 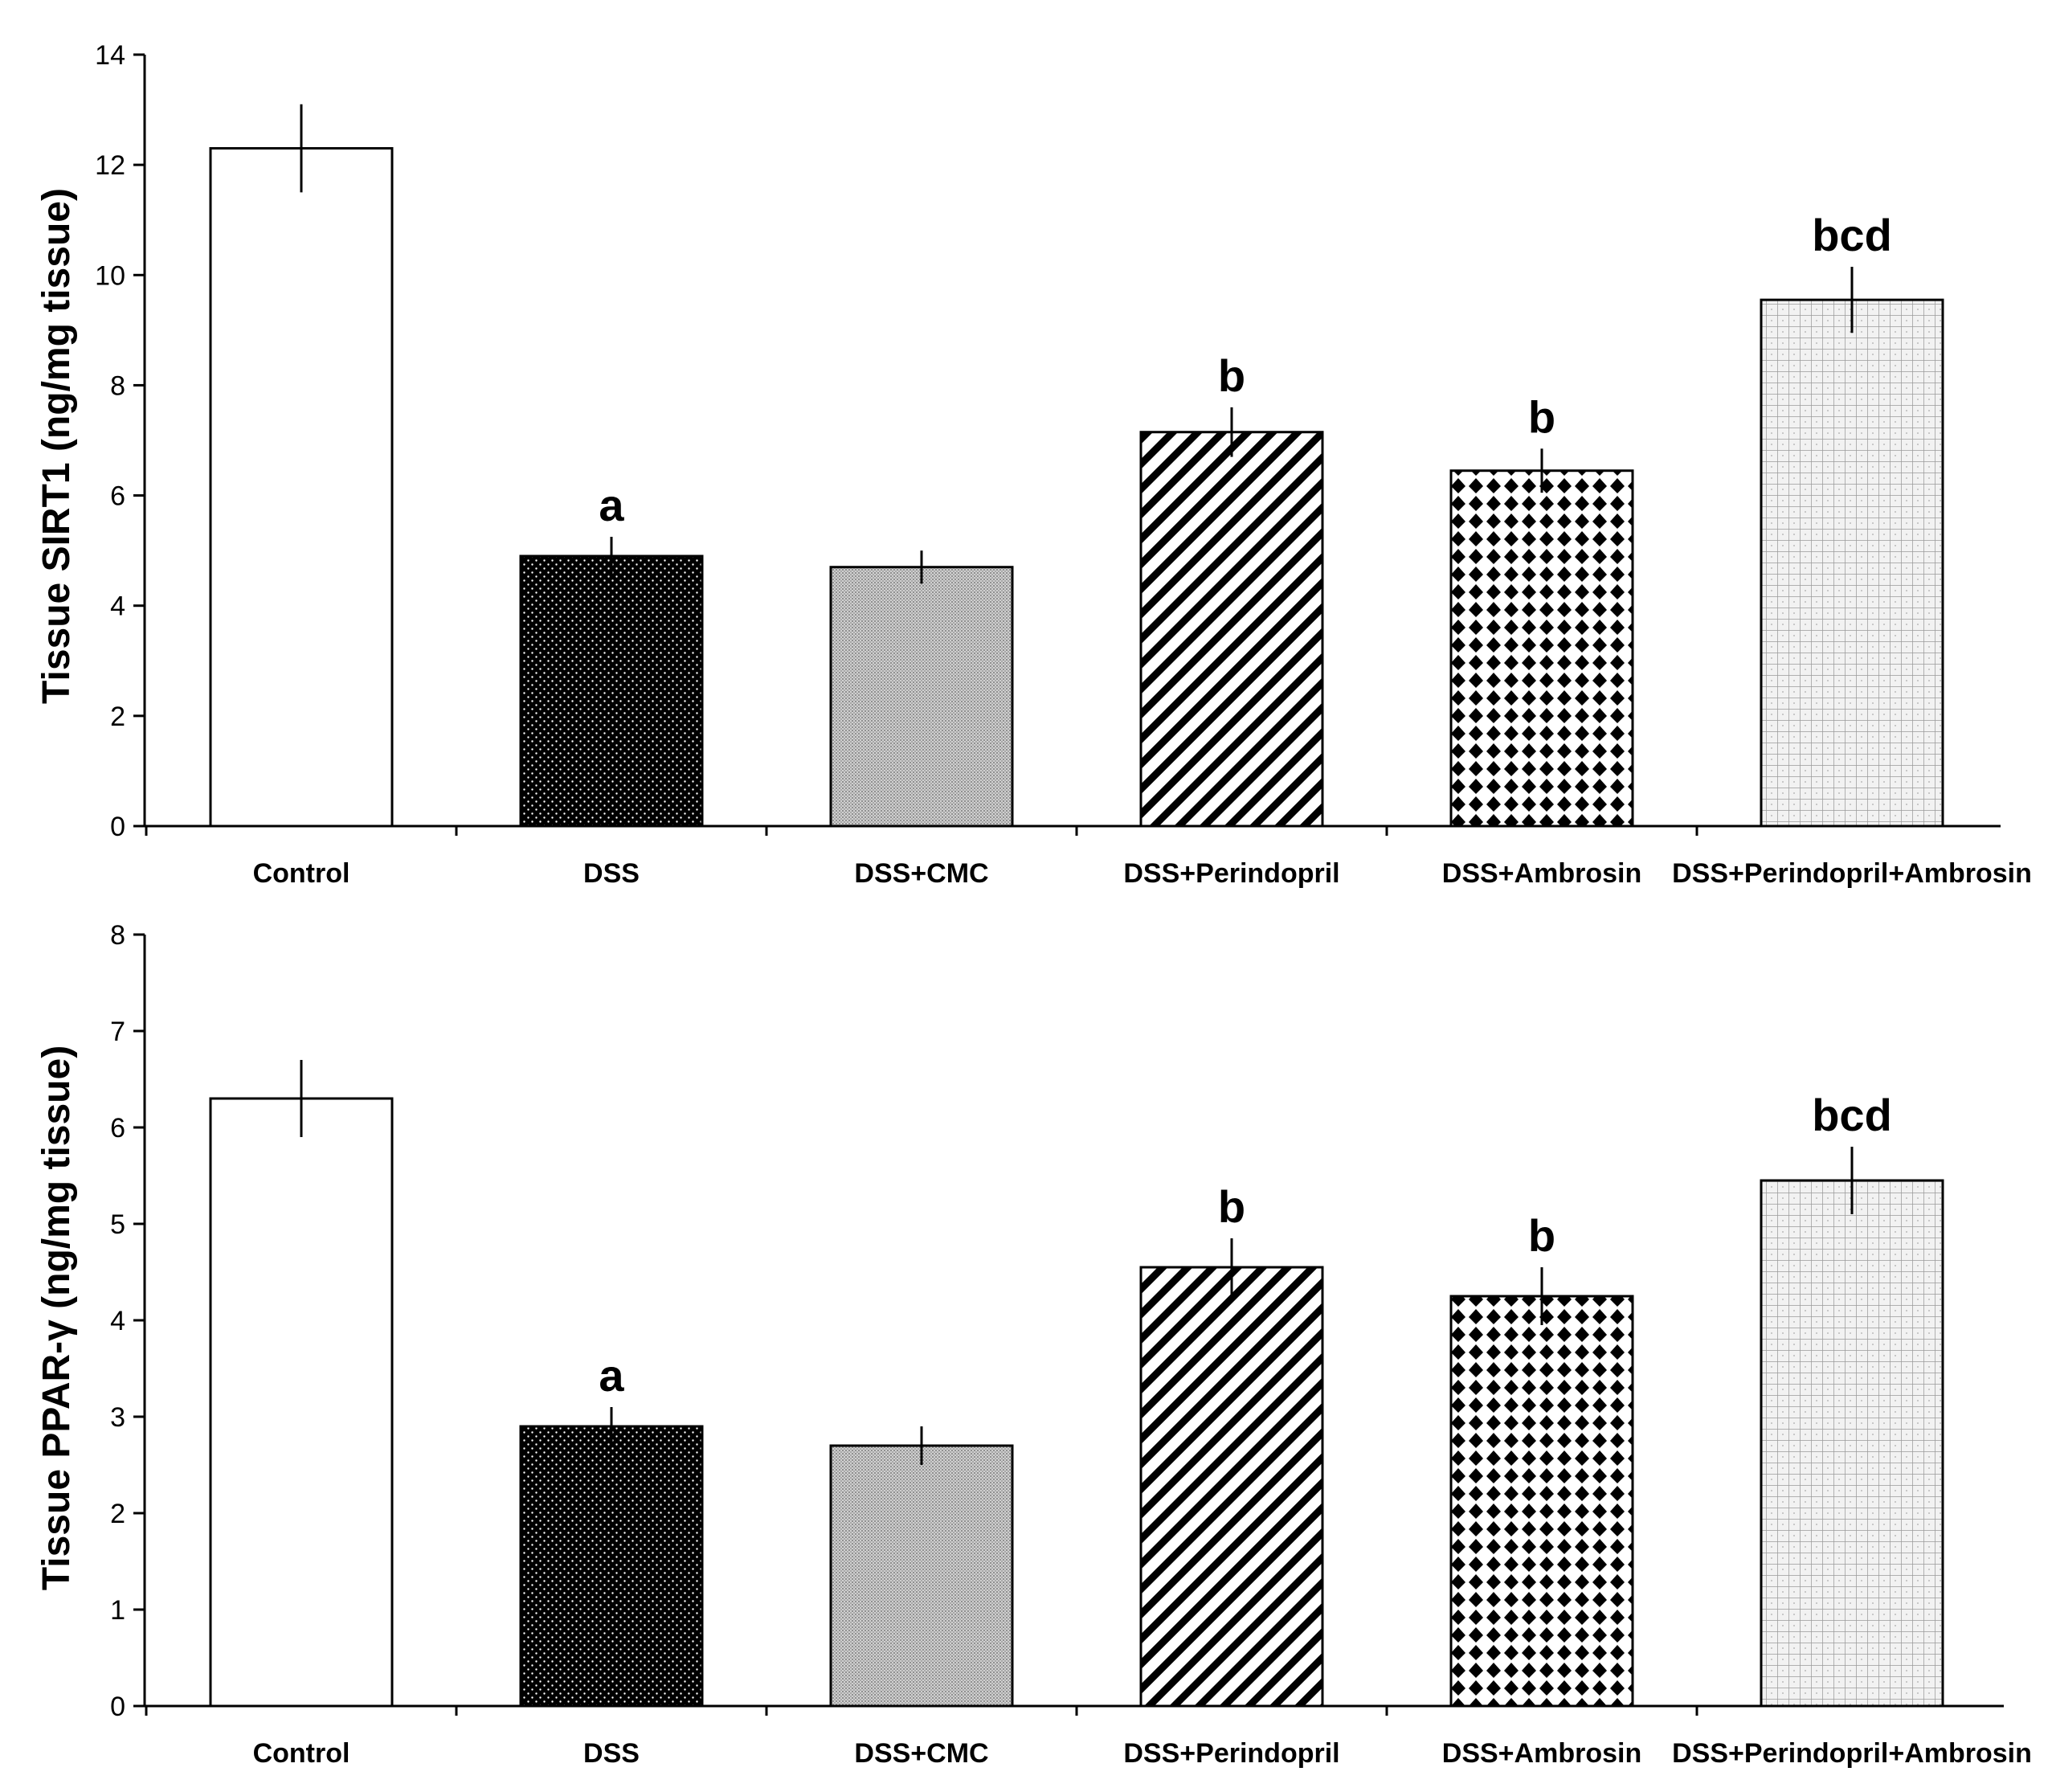 What do you see at coordinates (1542, 1501) in the screenshot?
I see `ppar-bar-dss-ambrosin` at bounding box center [1542, 1501].